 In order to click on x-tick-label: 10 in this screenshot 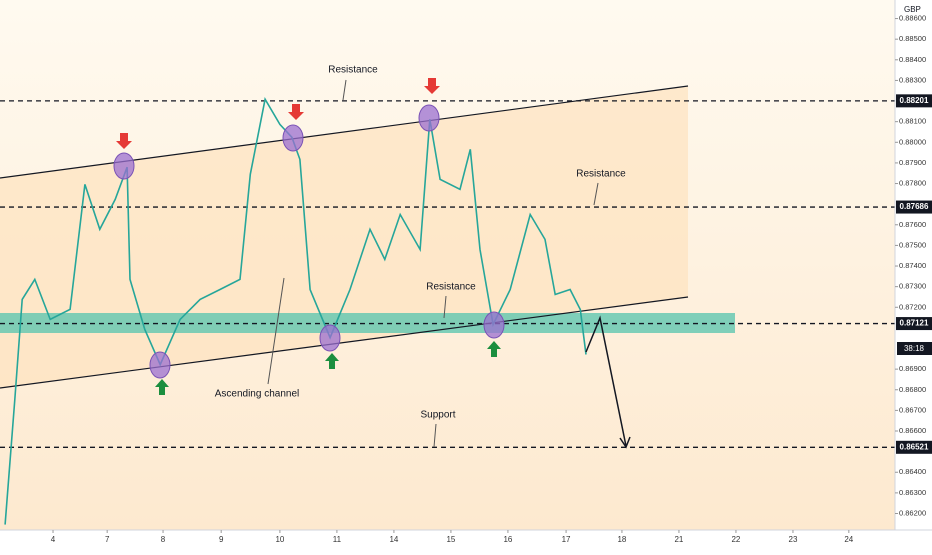, I will do `click(279, 539)`.